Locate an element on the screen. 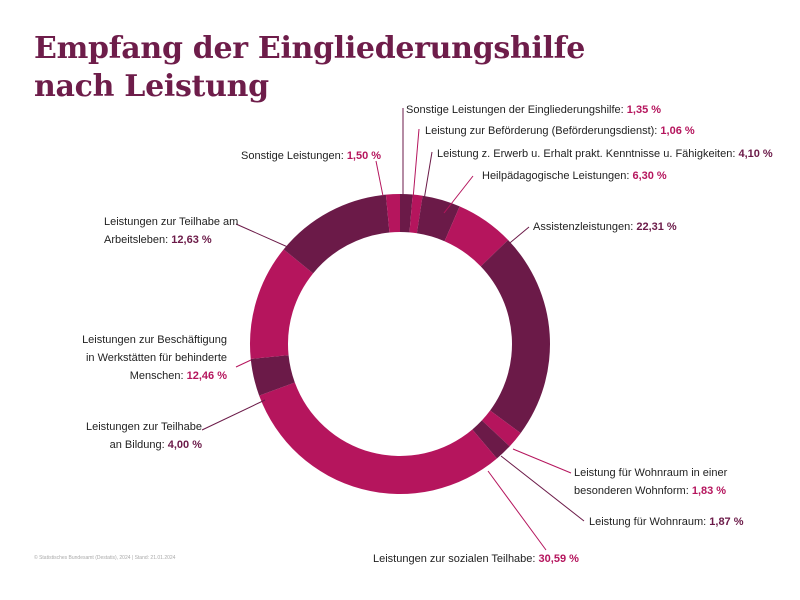 The height and width of the screenshot is (600, 800). value-wohnraum: 1,87 % is located at coordinates (726, 522).